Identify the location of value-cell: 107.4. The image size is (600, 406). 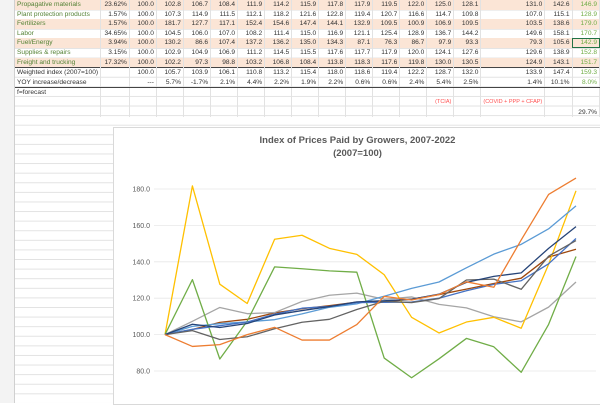
(224, 43).